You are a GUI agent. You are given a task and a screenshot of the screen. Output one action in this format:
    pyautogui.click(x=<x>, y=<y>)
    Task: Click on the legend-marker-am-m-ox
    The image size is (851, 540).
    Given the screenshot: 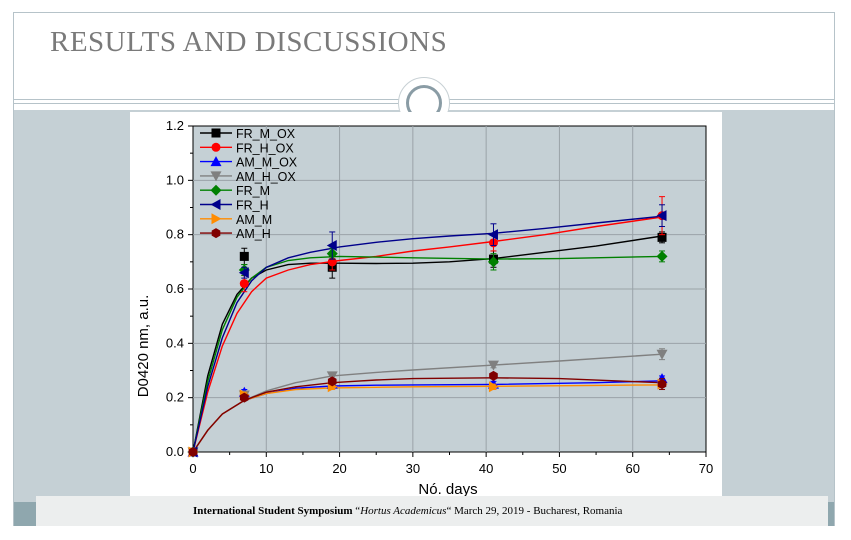 What is the action you would take?
    pyautogui.click(x=216, y=161)
    